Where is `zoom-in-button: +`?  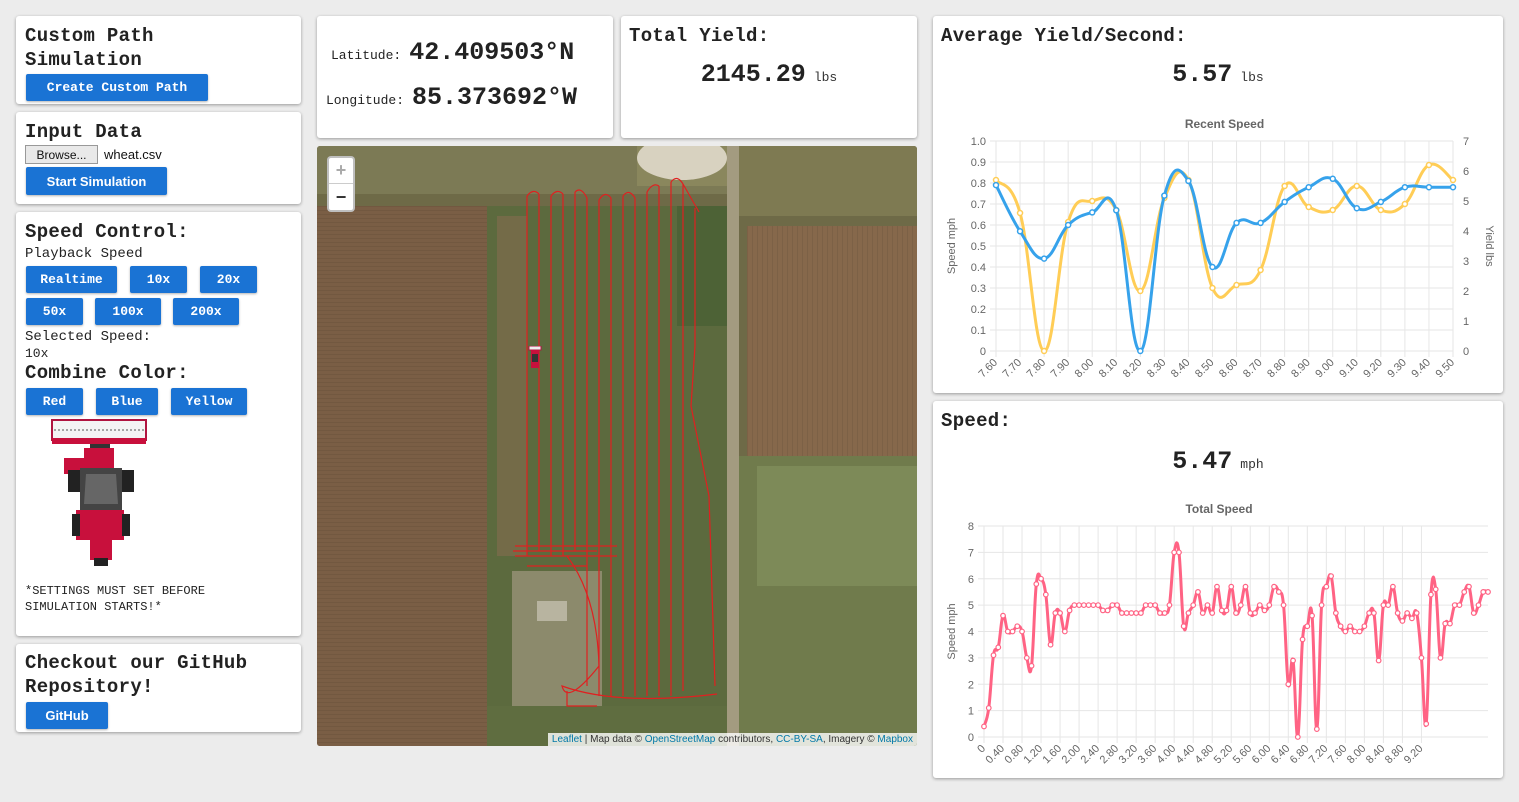
zoom-in-button: + is located at coordinates (341, 171).